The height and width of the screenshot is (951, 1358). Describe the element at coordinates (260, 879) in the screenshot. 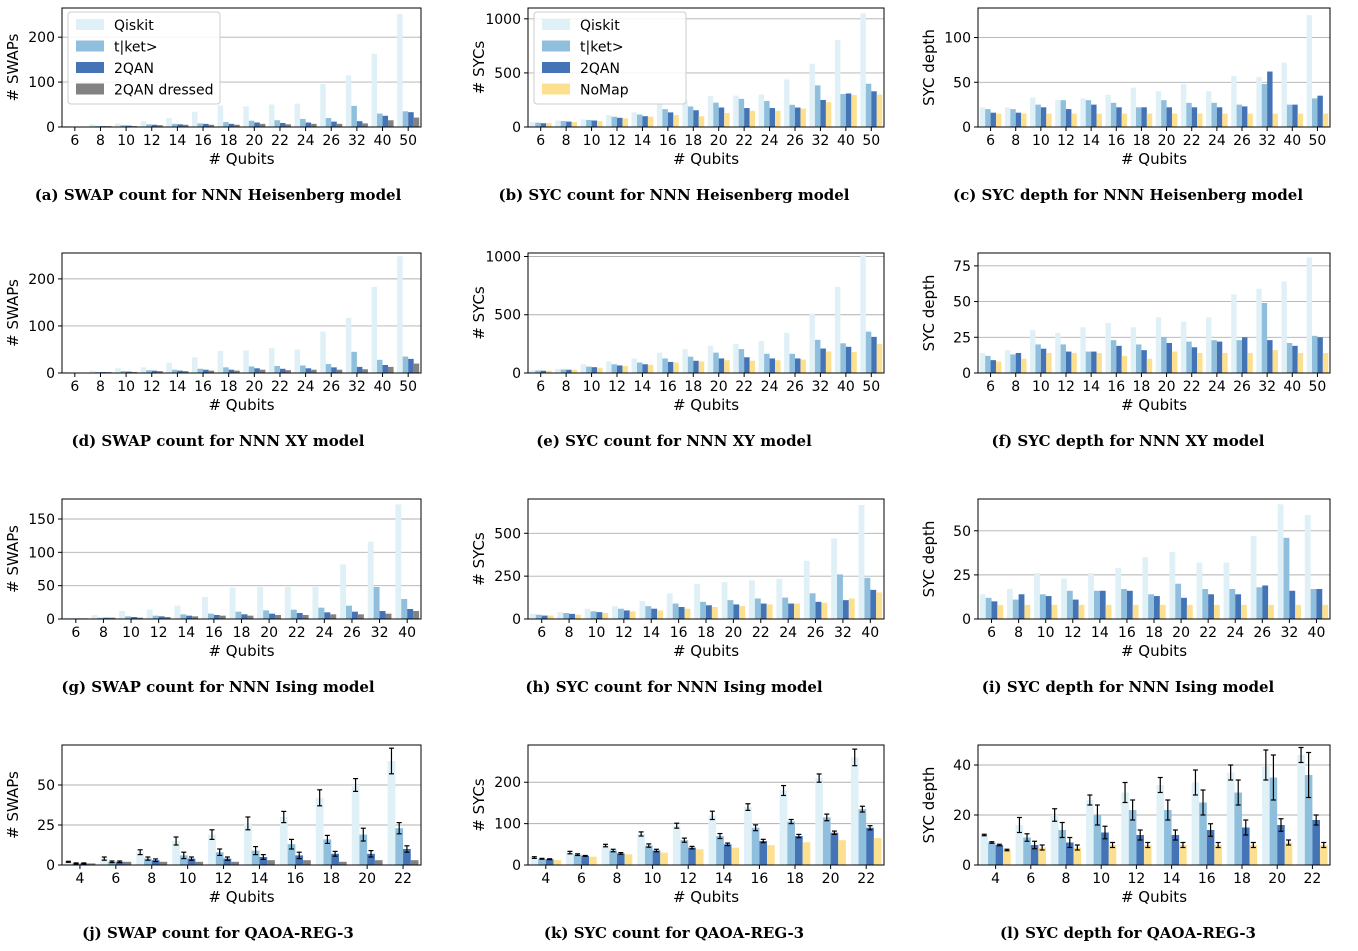

I see `xtick-label: 14` at that location.